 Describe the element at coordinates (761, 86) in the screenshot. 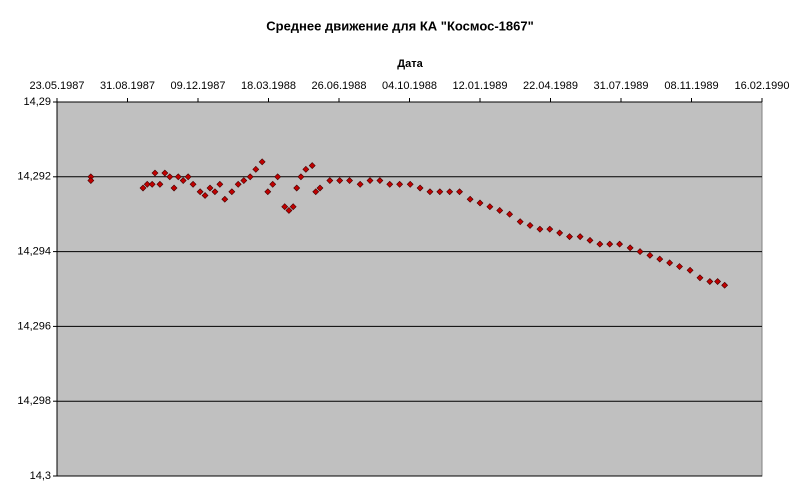

I see `x-tick-label: 16.02.1990` at that location.